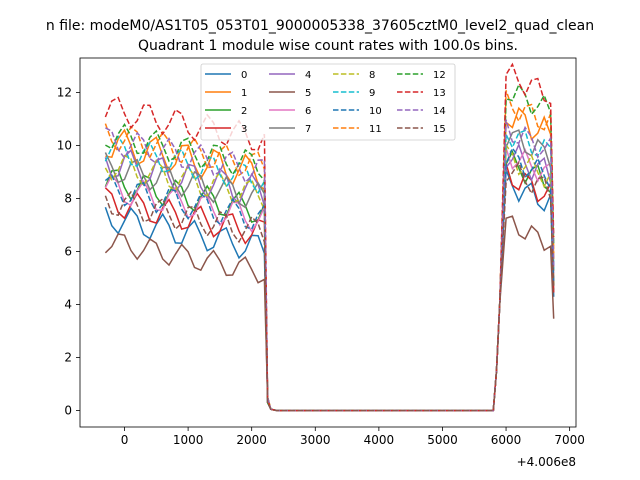 The height and width of the screenshot is (480, 640). I want to click on legend-label: 12, so click(439, 75).